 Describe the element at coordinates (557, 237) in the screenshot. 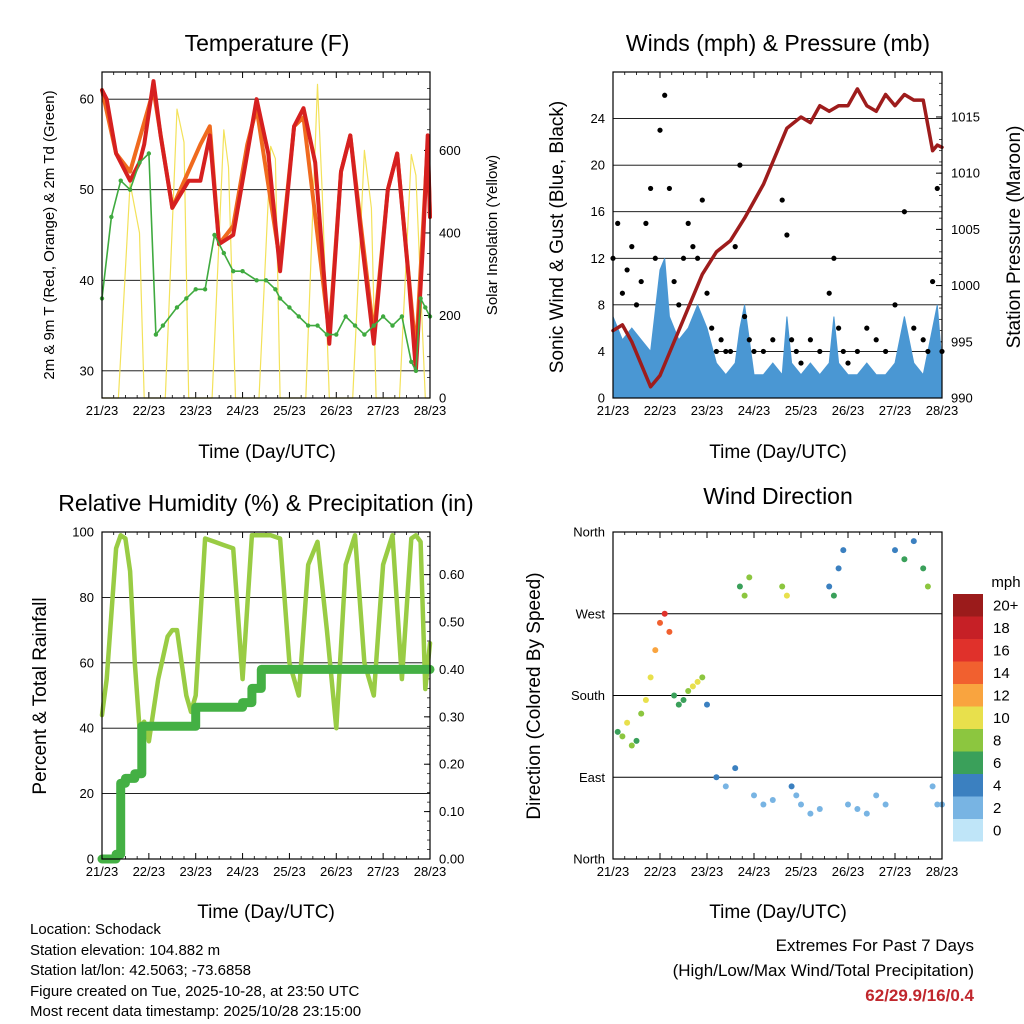

I see `winds-ylabel-left: Sonic Wind & Gust (Blue, Black)` at that location.